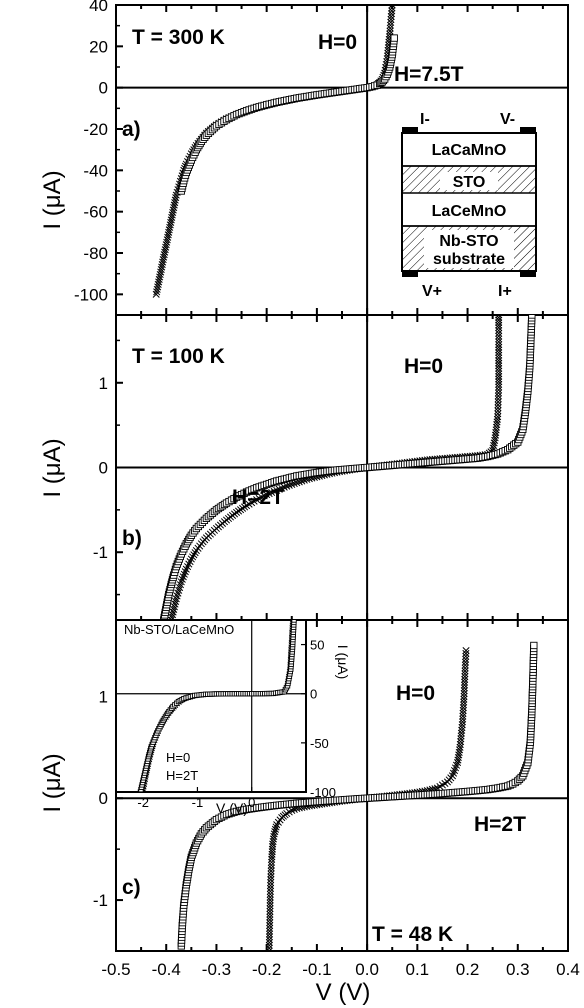  What do you see at coordinates (52, 199) in the screenshot?
I see `panel-a-ylabel: I (μA)` at bounding box center [52, 199].